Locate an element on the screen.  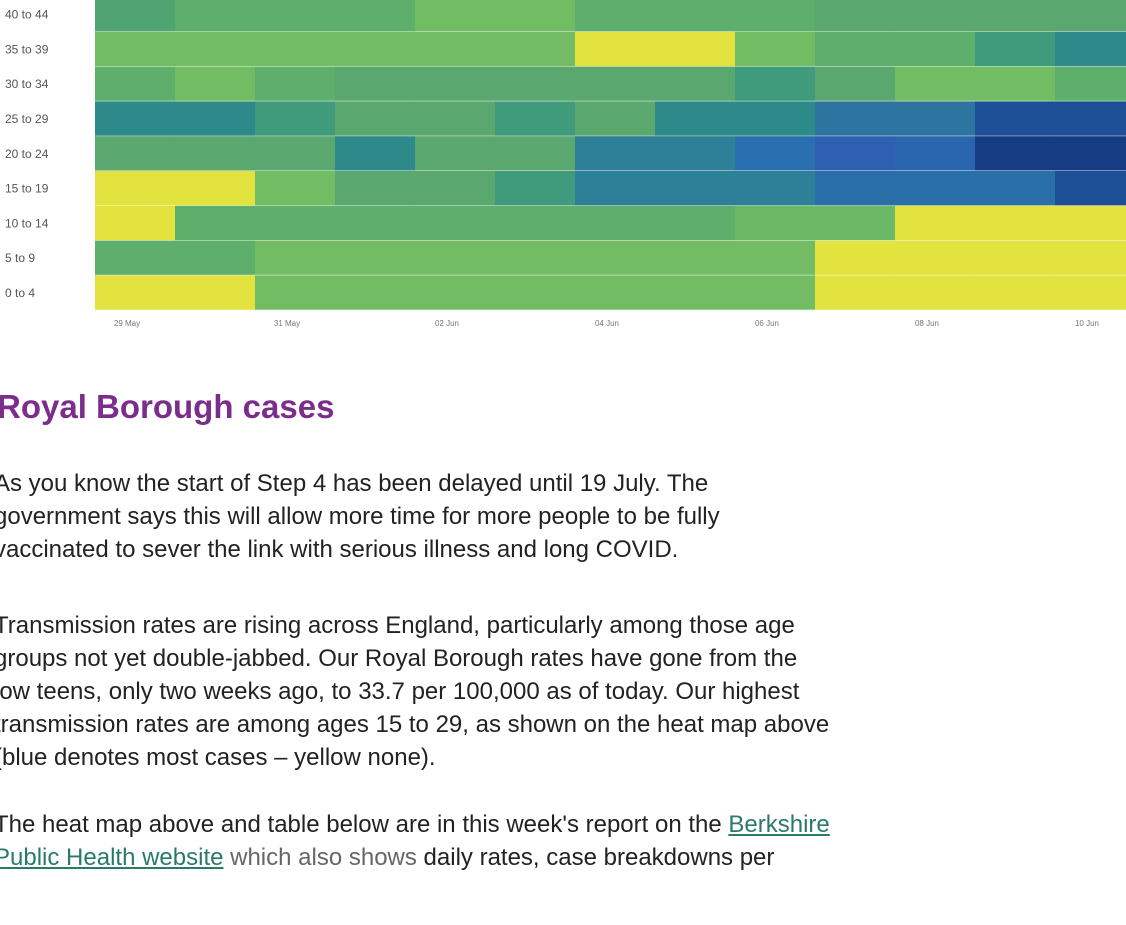
row-label: 10 to 14 is located at coordinates (27, 223).